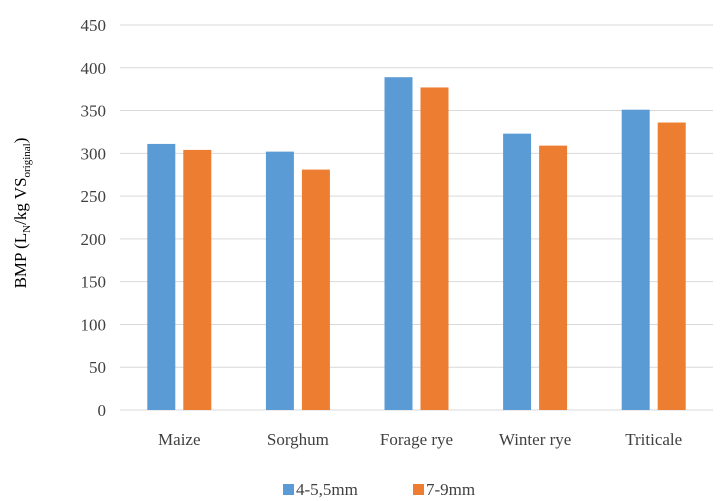 This screenshot has height=501, width=726. I want to click on bar-7-9mm-forage-rye, so click(434, 248).